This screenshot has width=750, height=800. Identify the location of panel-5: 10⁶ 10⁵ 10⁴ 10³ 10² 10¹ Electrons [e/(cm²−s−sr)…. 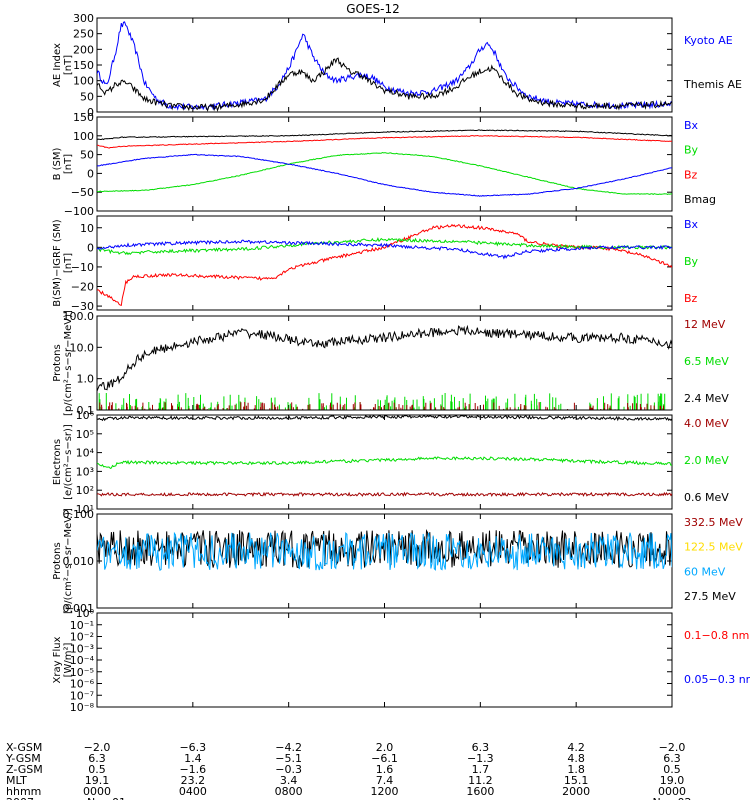
(390, 462).